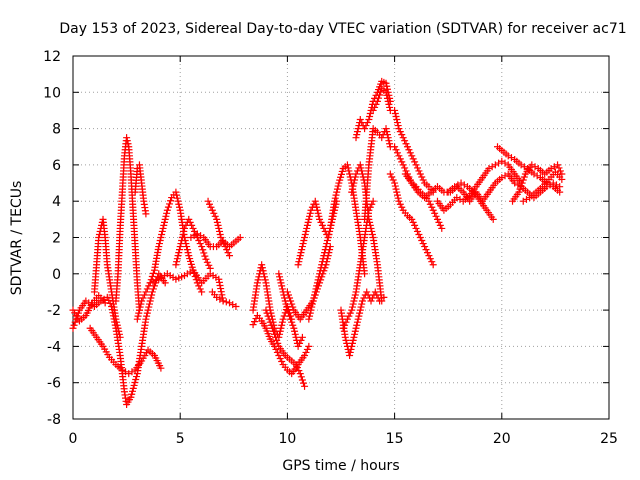  Describe the element at coordinates (17, 238) in the screenshot. I see `y-axis-label: SDTVAR / TECUs` at that location.